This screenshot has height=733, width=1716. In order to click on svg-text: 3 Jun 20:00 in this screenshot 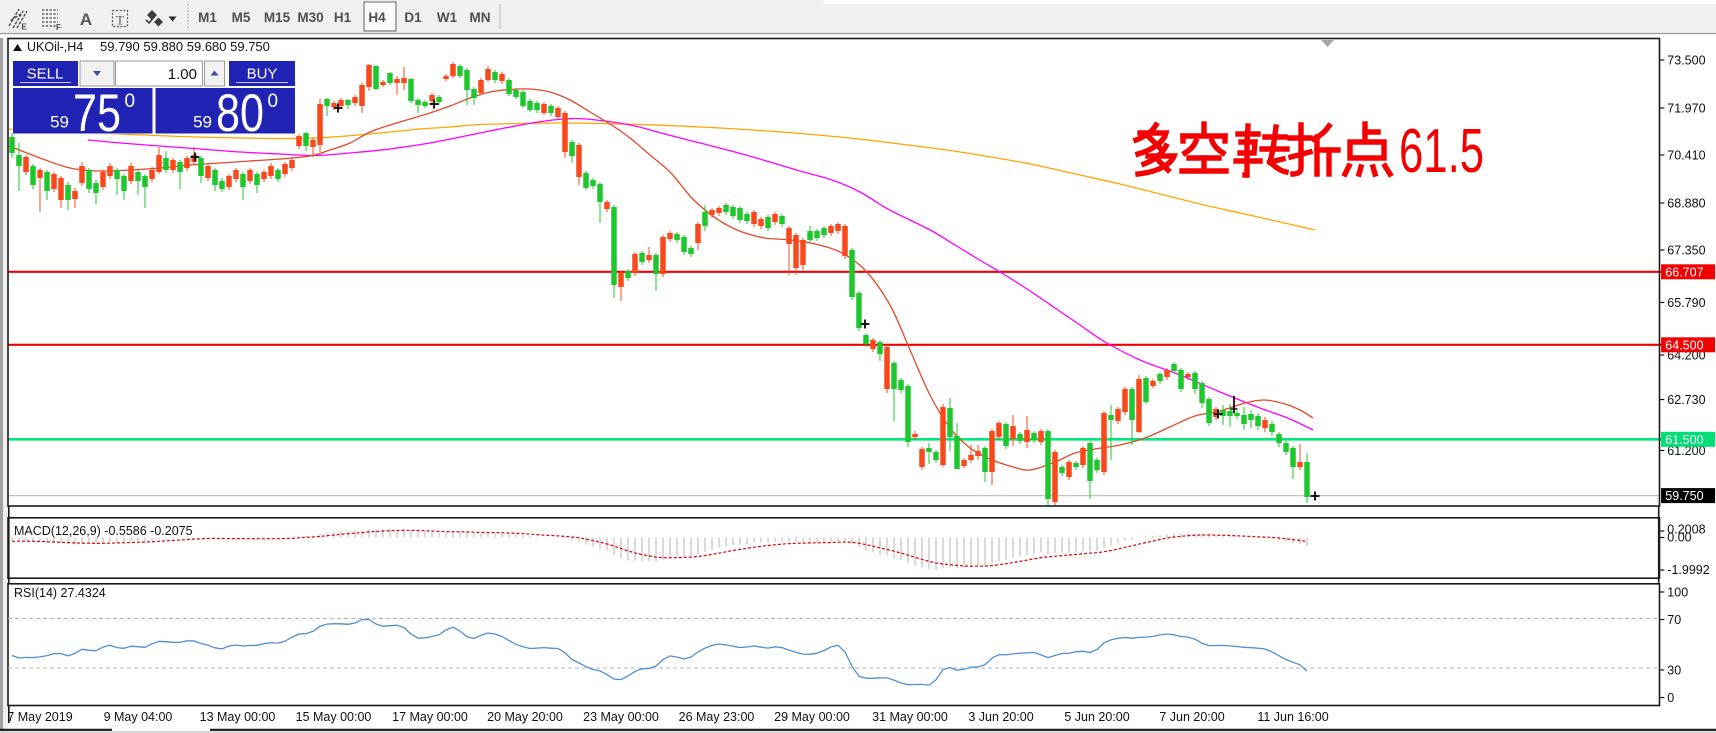, I will do `click(1000, 717)`.